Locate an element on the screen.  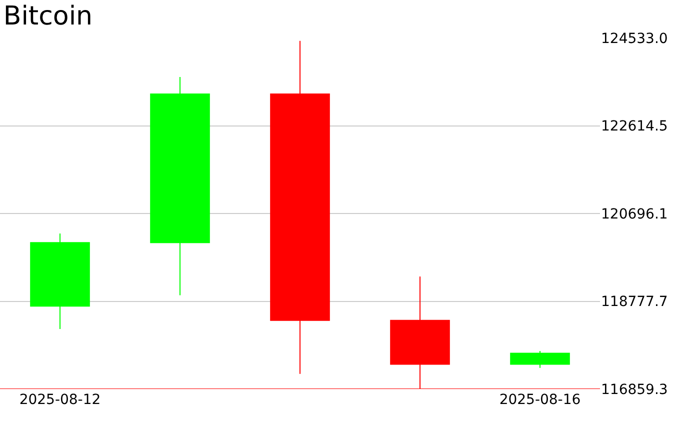
y-tick-label: 124533.0 is located at coordinates (634, 38).